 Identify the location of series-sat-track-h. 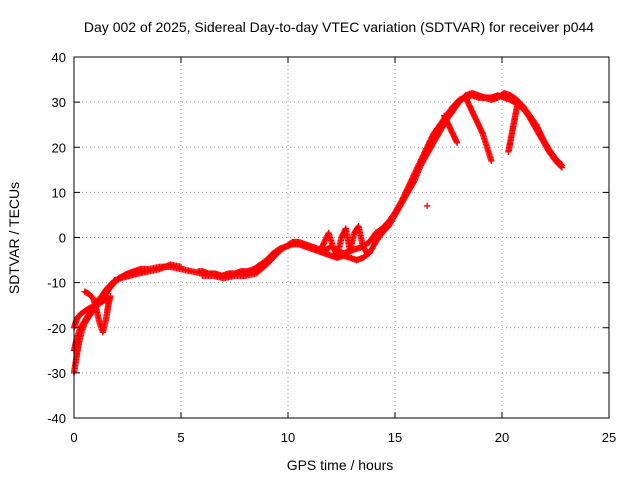
(478, 129).